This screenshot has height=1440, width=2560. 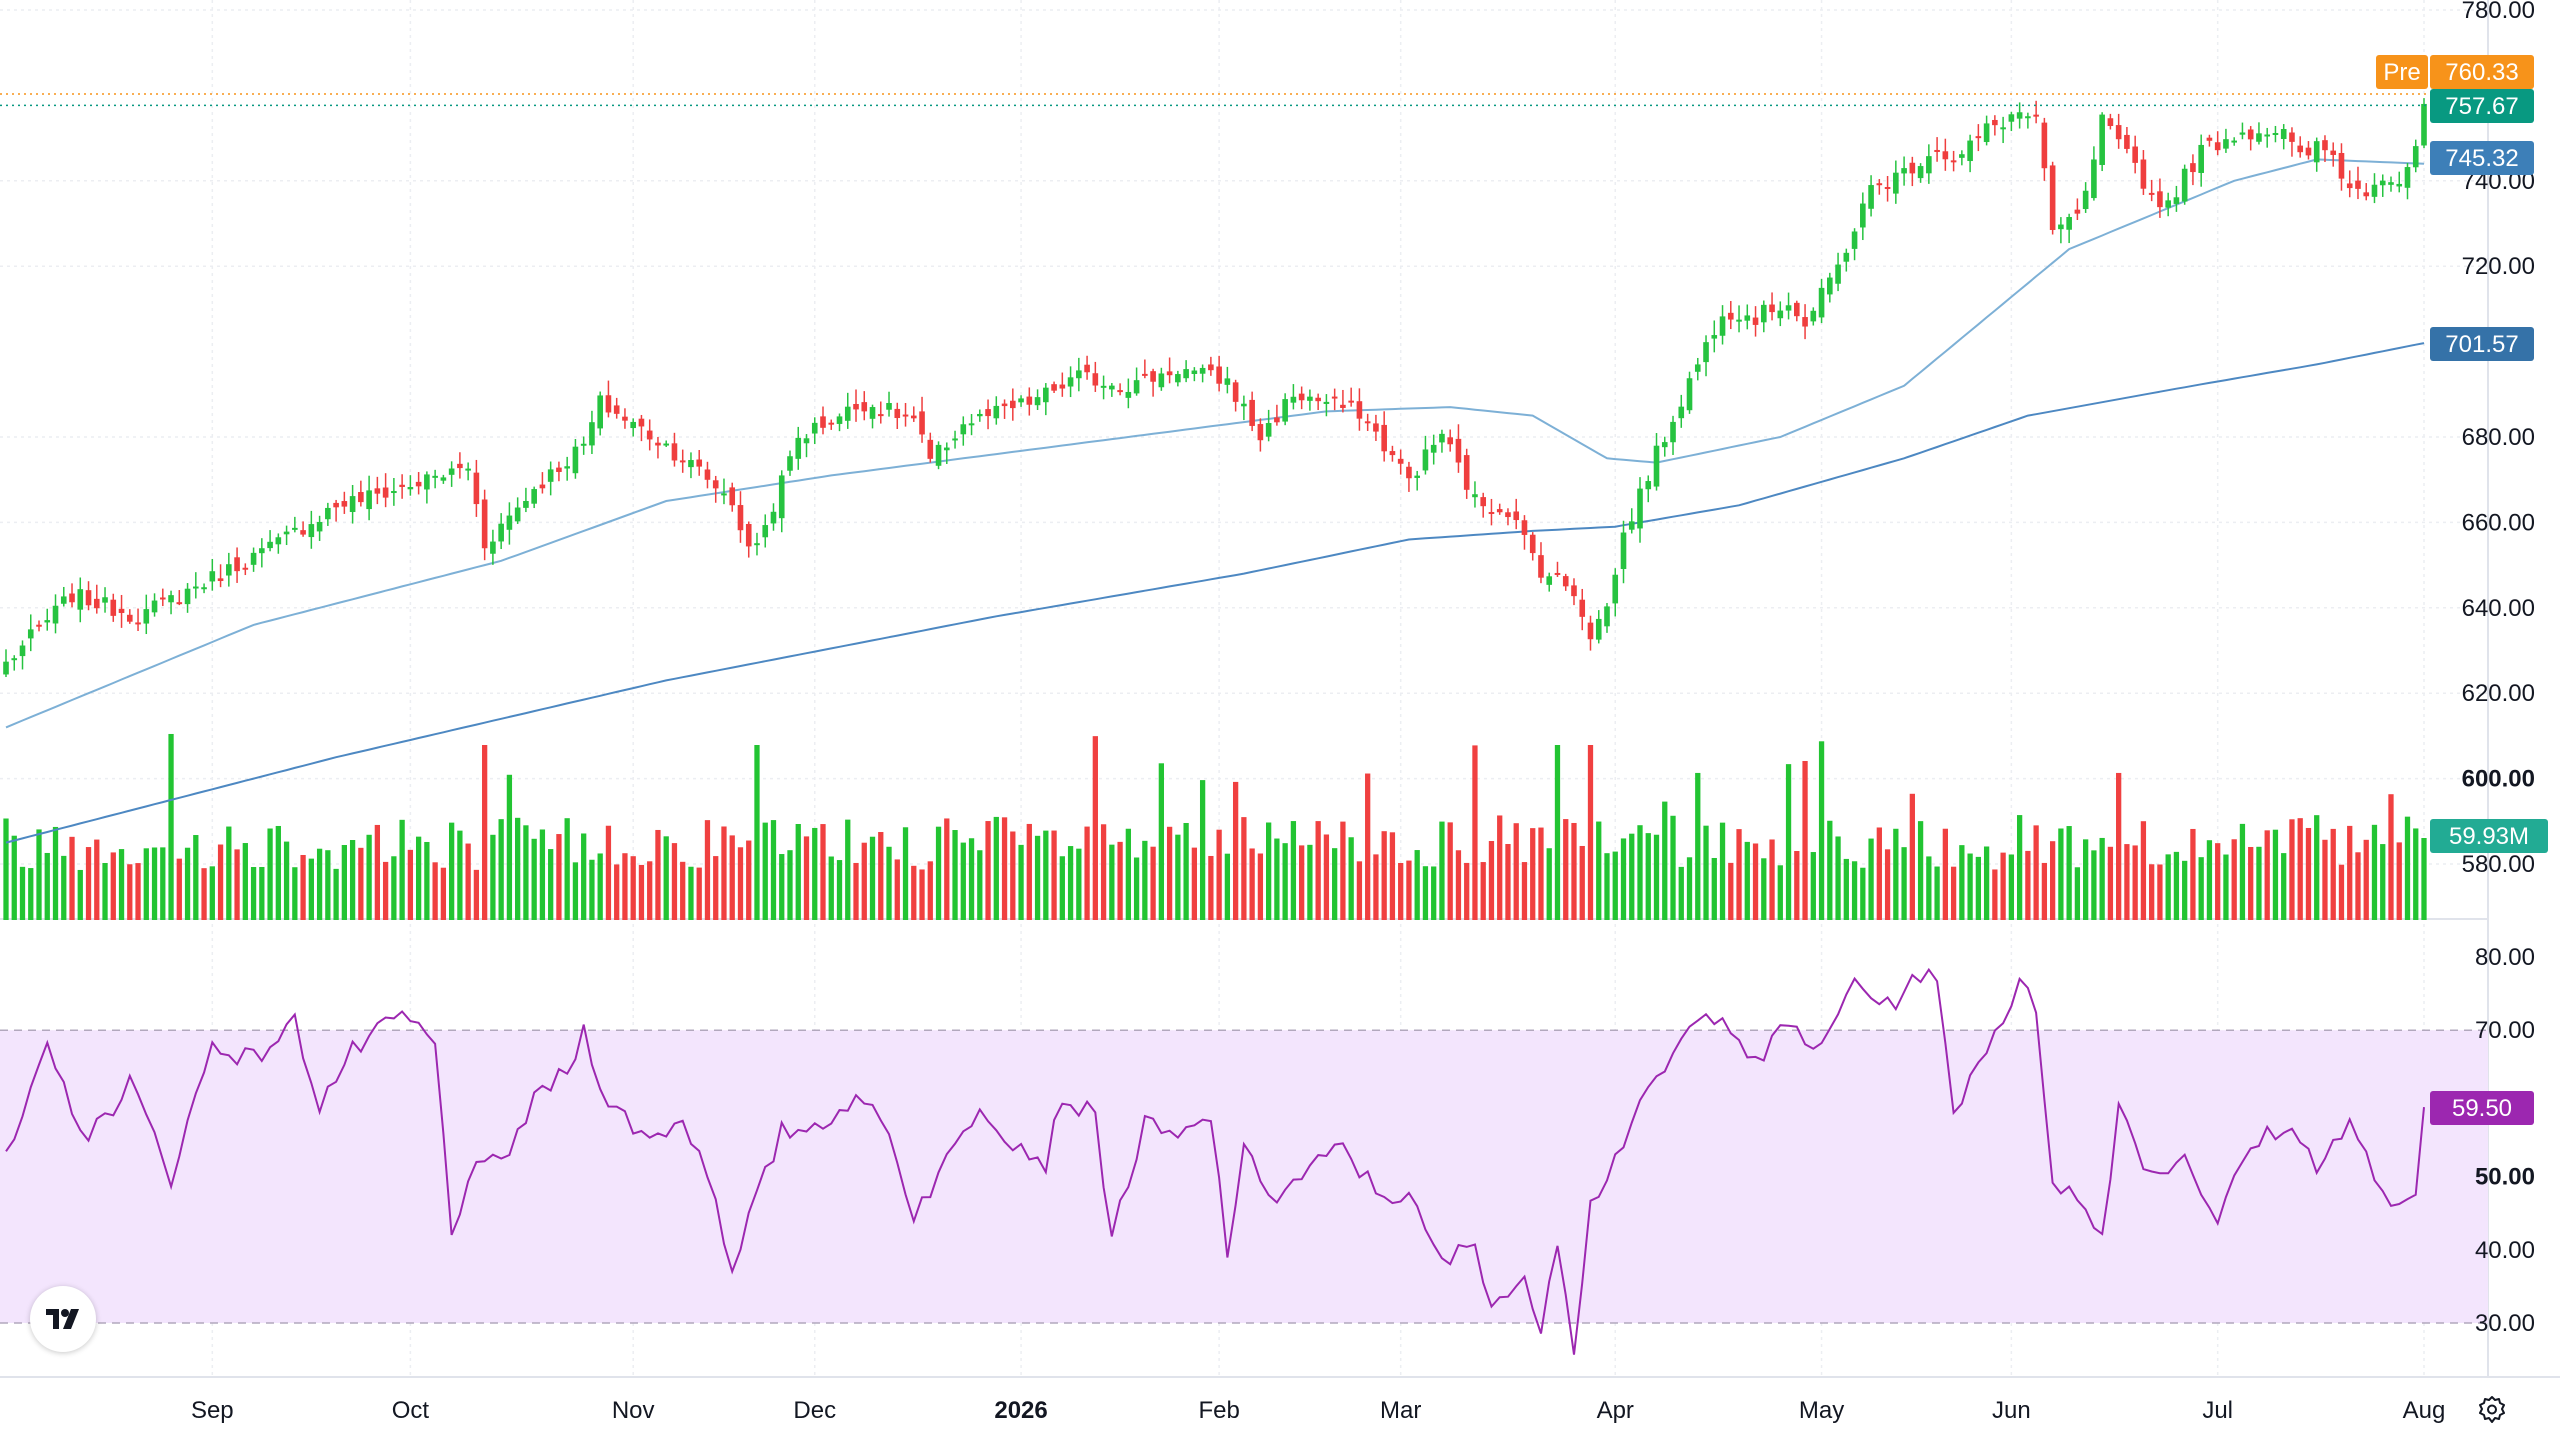 What do you see at coordinates (2492, 1410) in the screenshot?
I see `chart-settings-button` at bounding box center [2492, 1410].